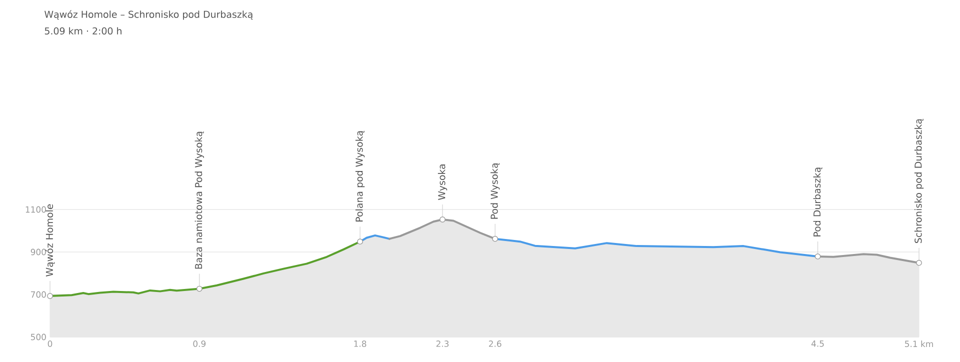  Describe the element at coordinates (50, 343) in the screenshot. I see `x-tick-label: 0` at that location.